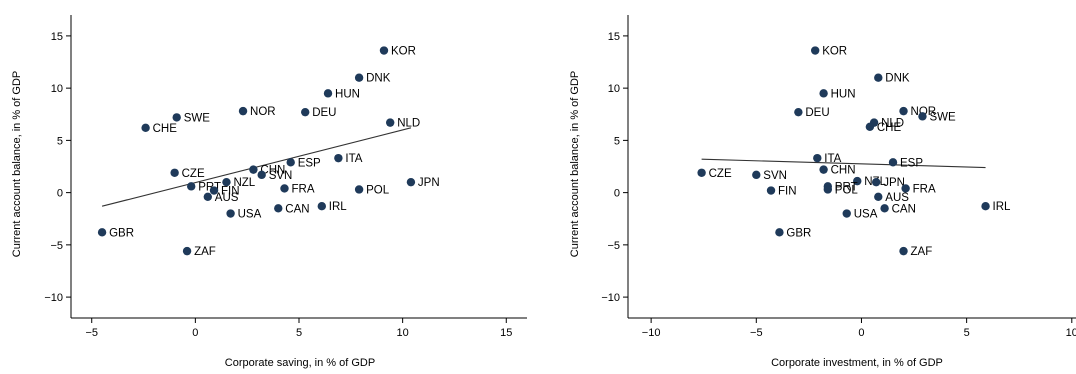 The image size is (1076, 374). What do you see at coordinates (91, 333) in the screenshot?
I see `panel-1-x-tick-label: −5` at bounding box center [91, 333].